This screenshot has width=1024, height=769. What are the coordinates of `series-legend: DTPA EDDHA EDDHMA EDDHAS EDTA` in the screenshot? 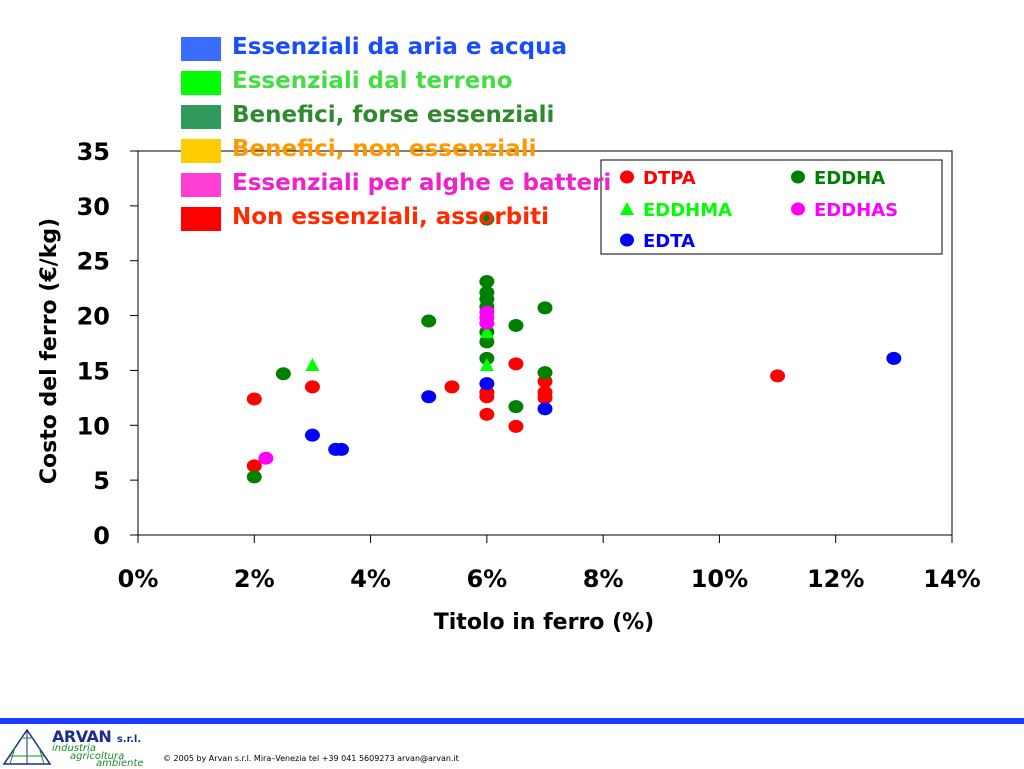 It's located at (771, 207).